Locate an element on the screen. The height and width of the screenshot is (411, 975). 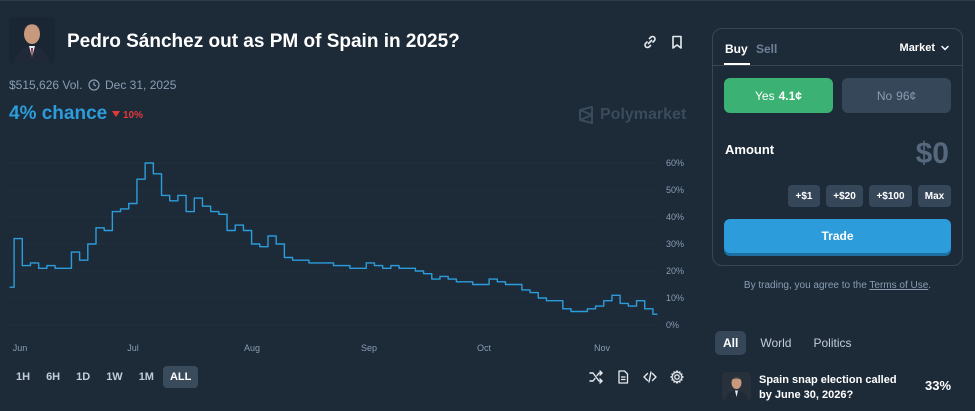
yes-price: 4.1¢ is located at coordinates (790, 95).